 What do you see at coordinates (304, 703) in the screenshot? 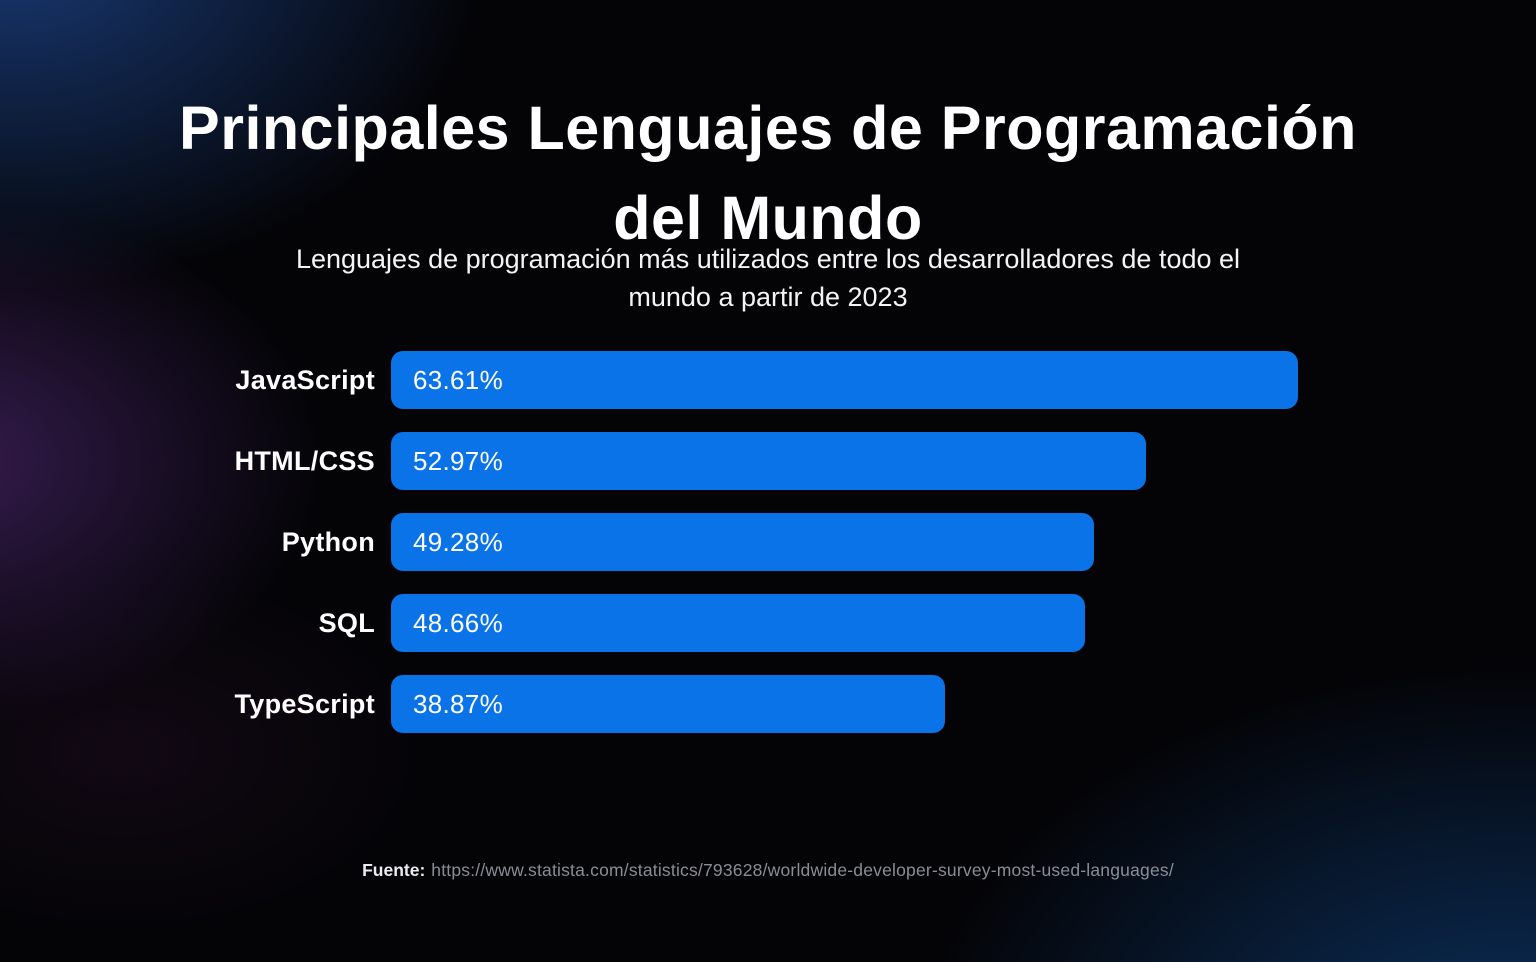
I see `bar-label: TypeScript` at bounding box center [304, 703].